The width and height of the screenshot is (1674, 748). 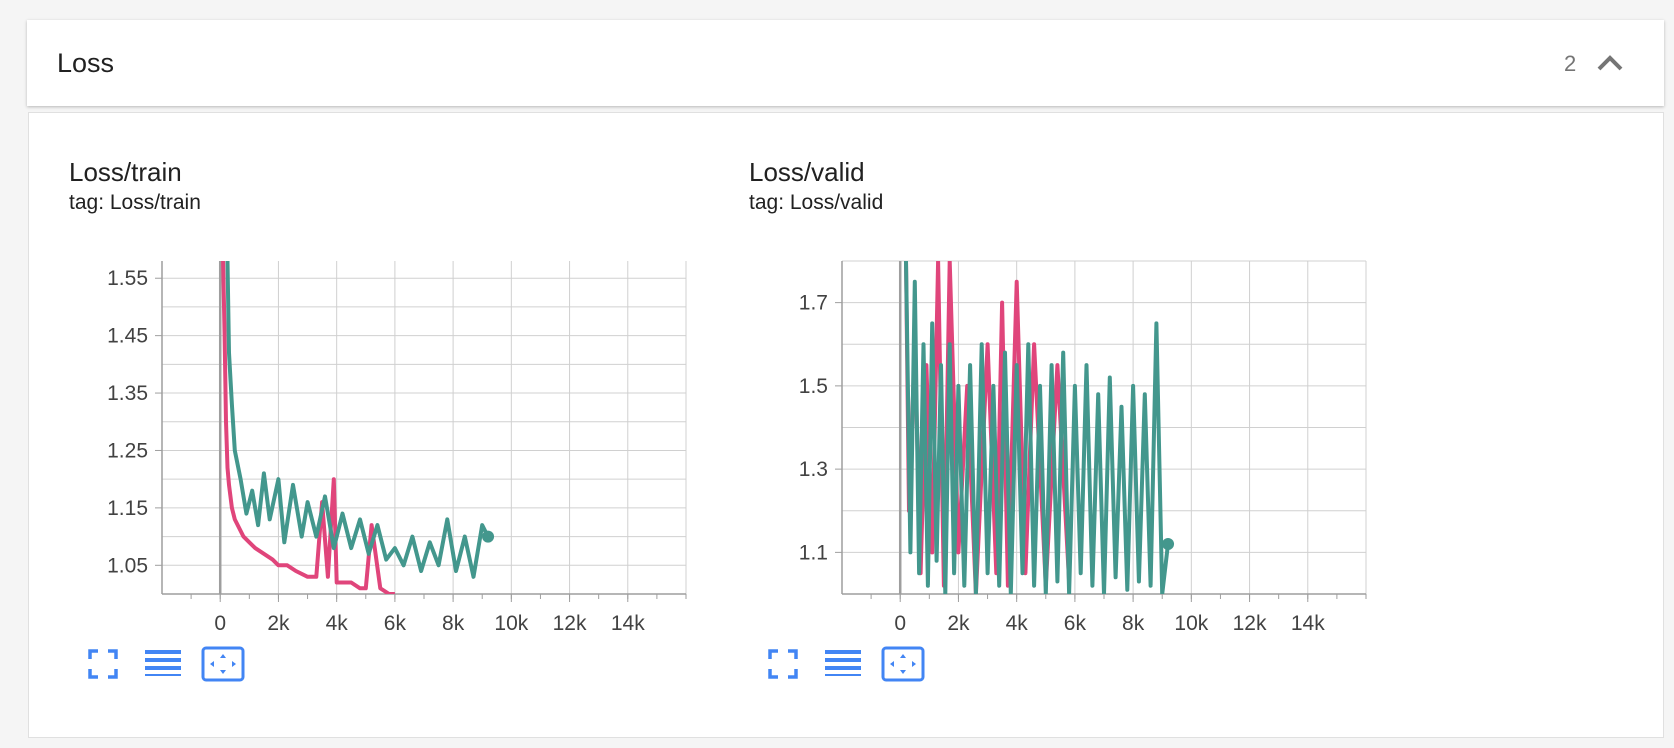 What do you see at coordinates (127, 336) in the screenshot?
I see `y-tick-label: 1.45` at bounding box center [127, 336].